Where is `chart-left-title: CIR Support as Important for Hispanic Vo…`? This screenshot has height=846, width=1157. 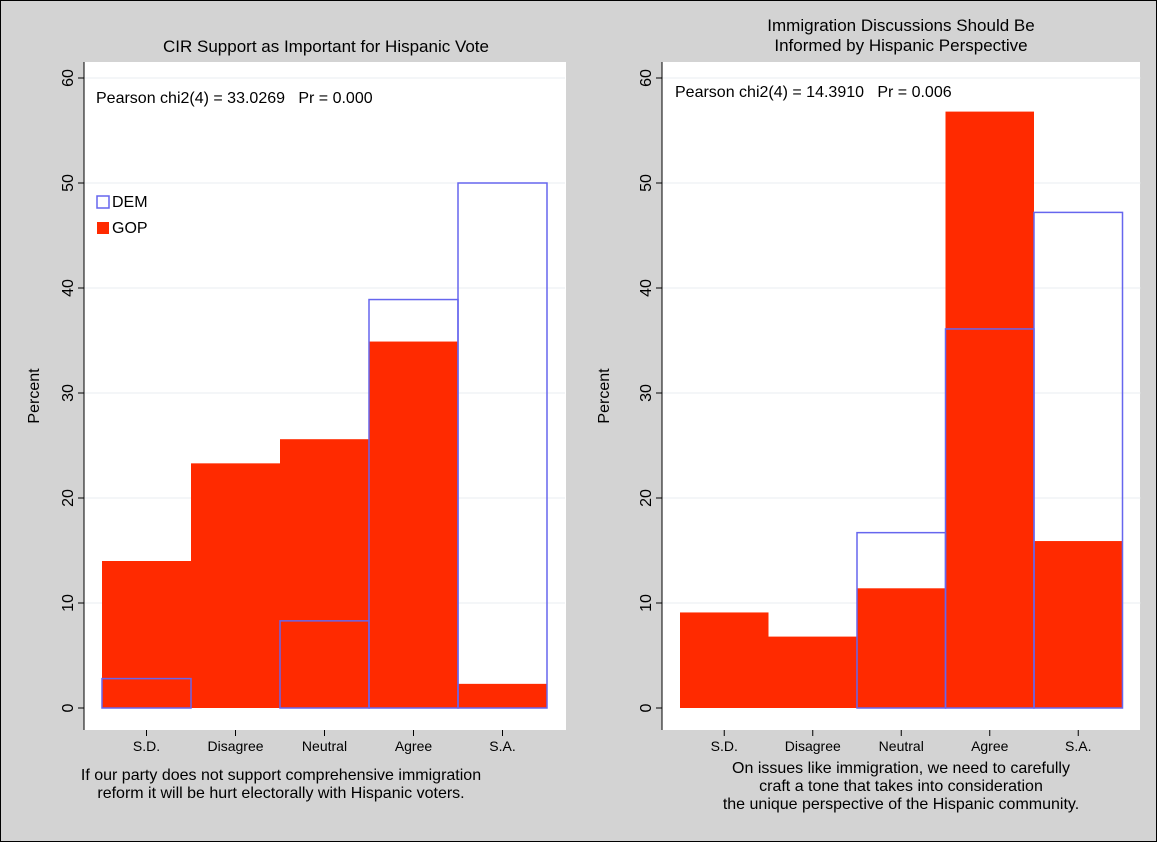
chart-left-title: CIR Support as Important for Hispanic Vo… is located at coordinates (326, 46).